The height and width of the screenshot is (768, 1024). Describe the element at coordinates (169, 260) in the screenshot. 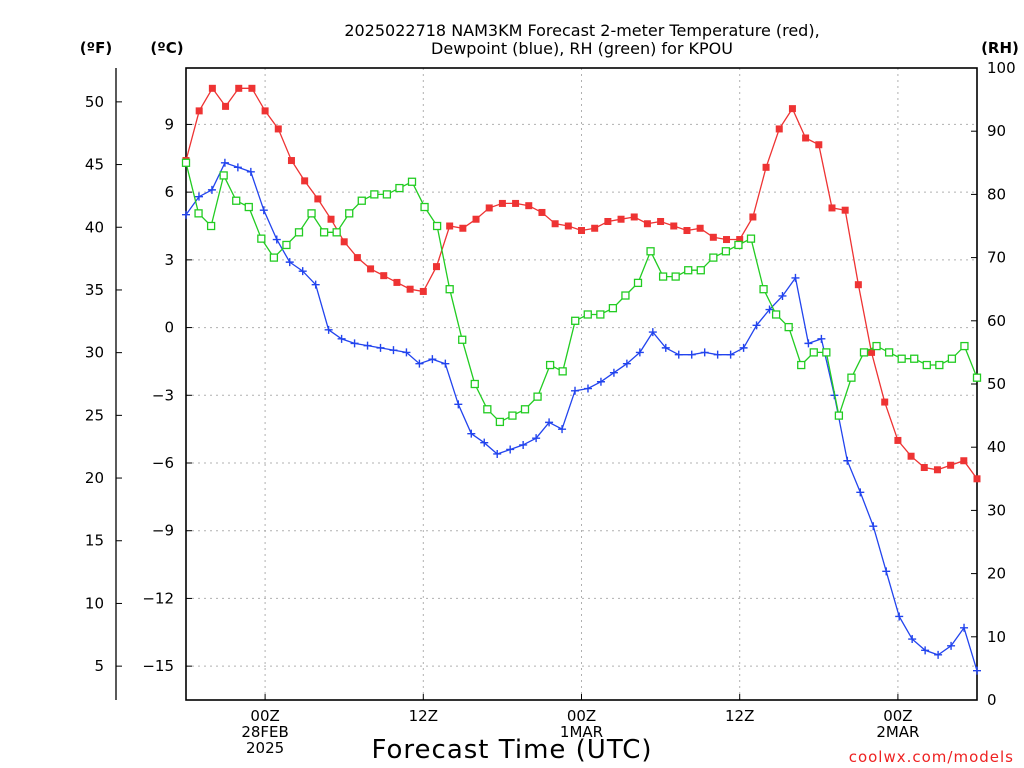

I see `celsius-tick-label: 3` at that location.